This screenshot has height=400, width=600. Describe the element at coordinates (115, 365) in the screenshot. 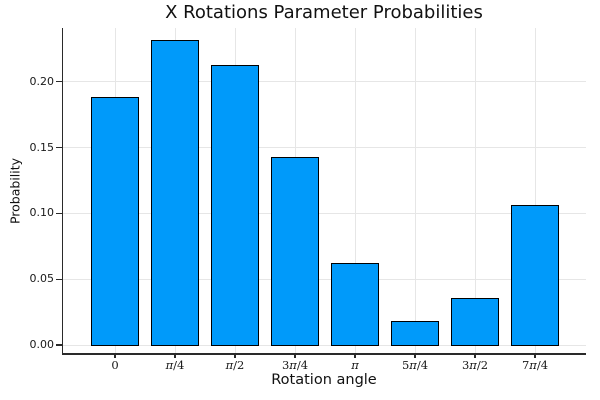

I see `x-tick-label: 0` at that location.